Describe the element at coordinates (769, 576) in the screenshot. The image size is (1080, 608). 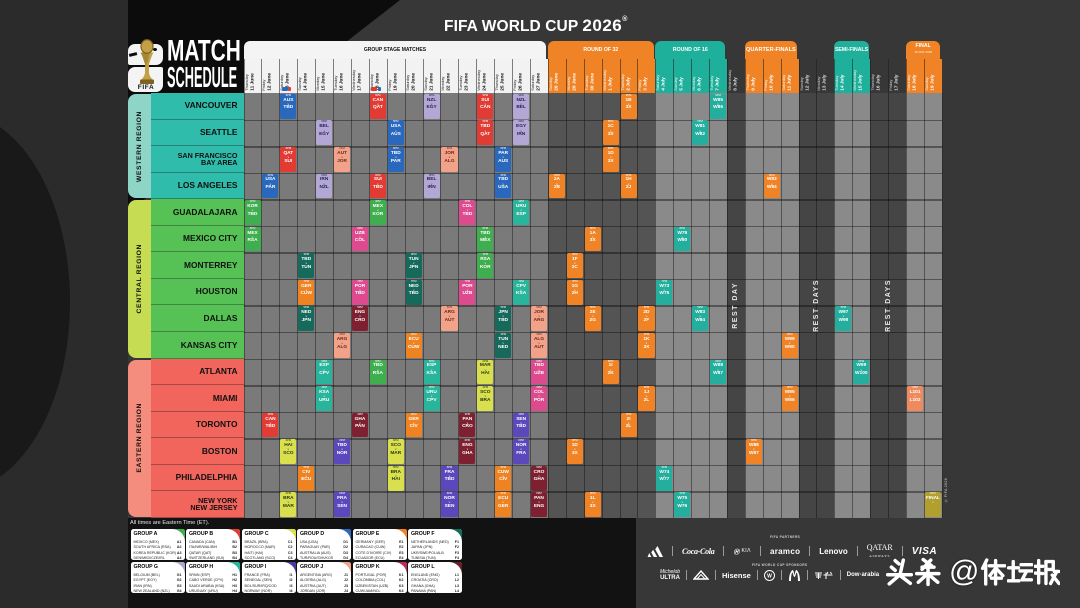
I see `svg-text: W` at that location.